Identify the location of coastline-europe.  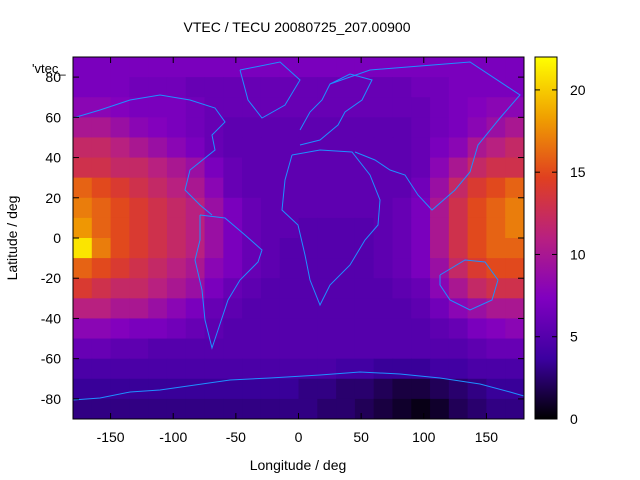
(336, 109).